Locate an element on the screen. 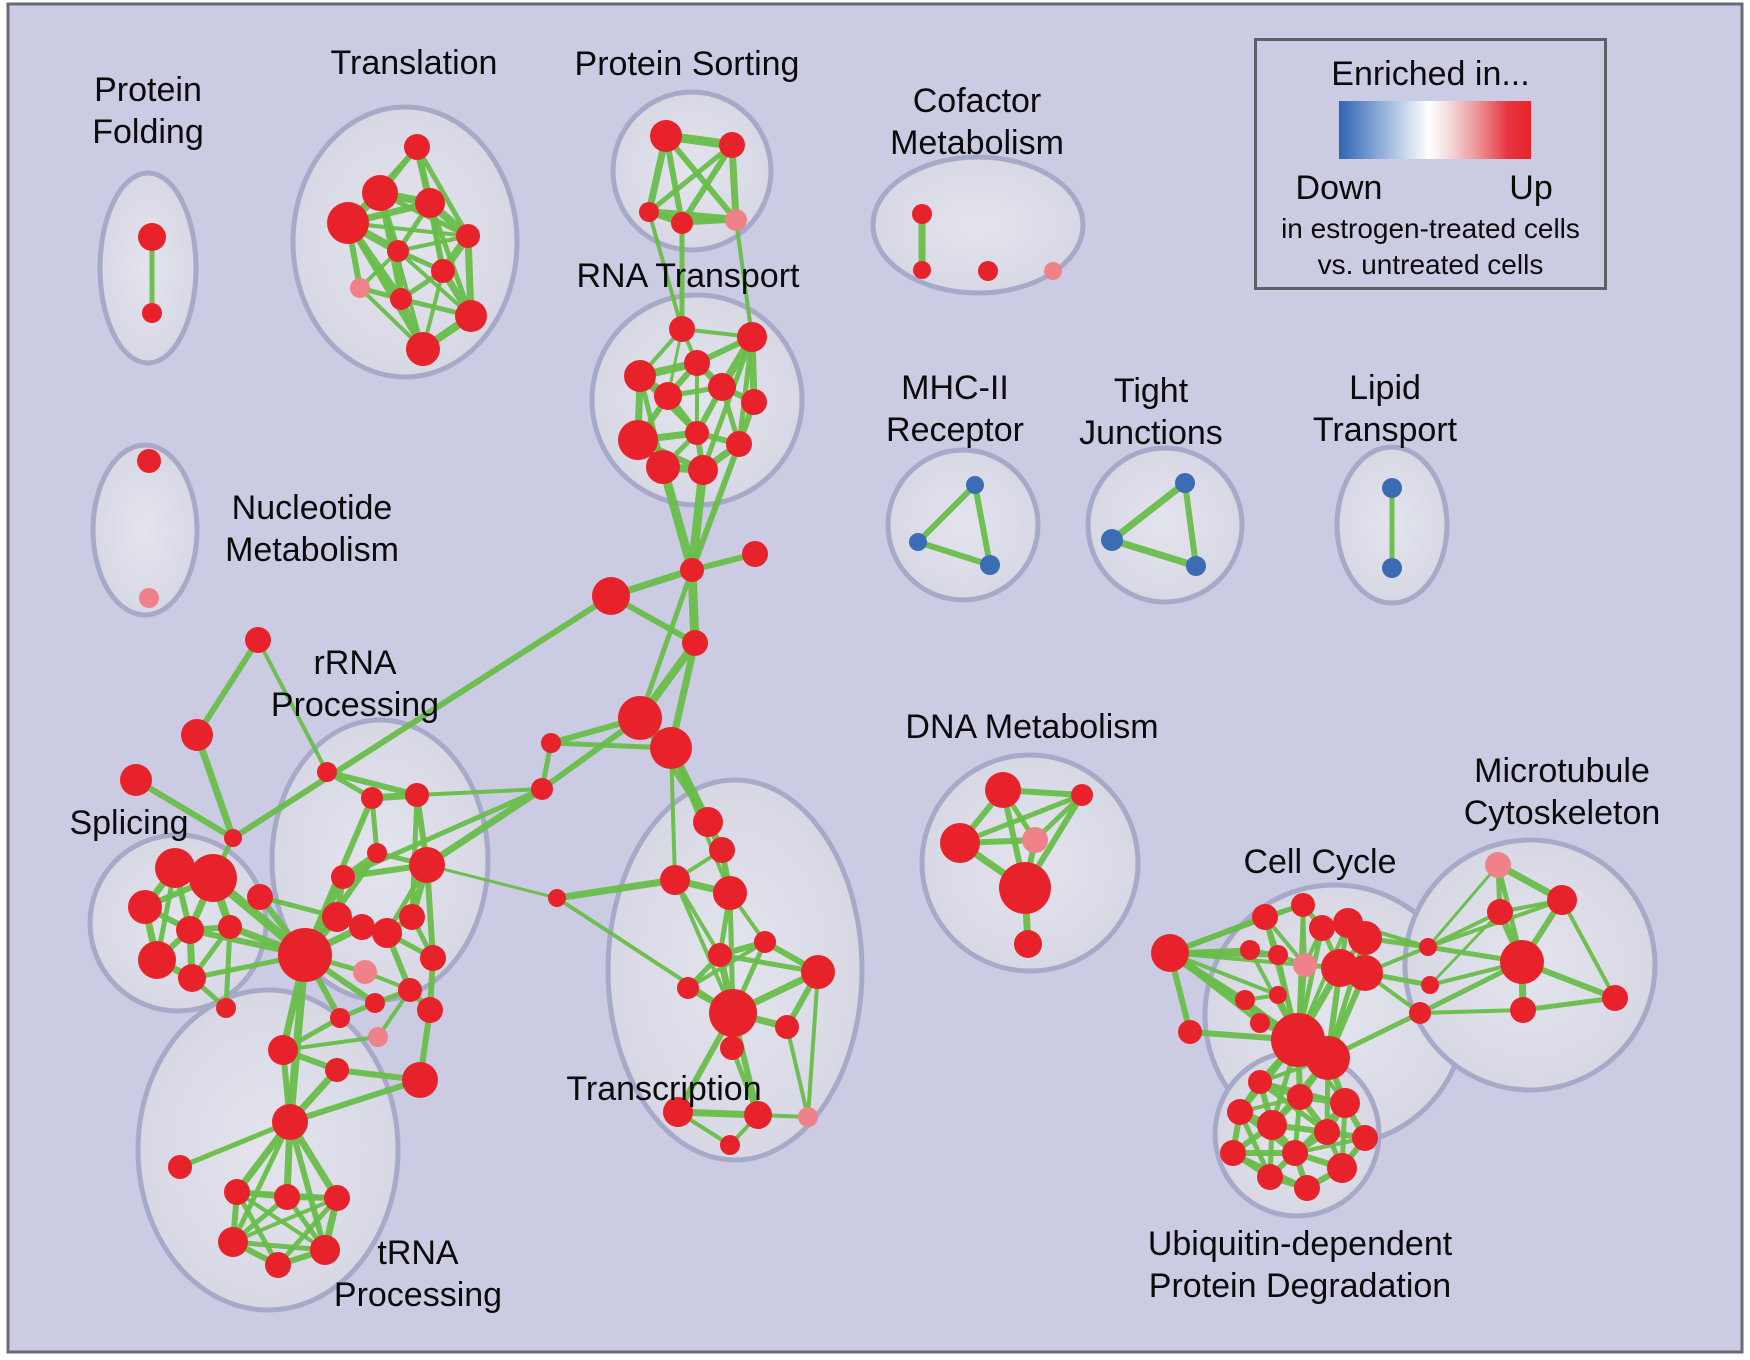 The width and height of the screenshot is (1750, 1360). node-cc4 is located at coordinates (1322, 928).